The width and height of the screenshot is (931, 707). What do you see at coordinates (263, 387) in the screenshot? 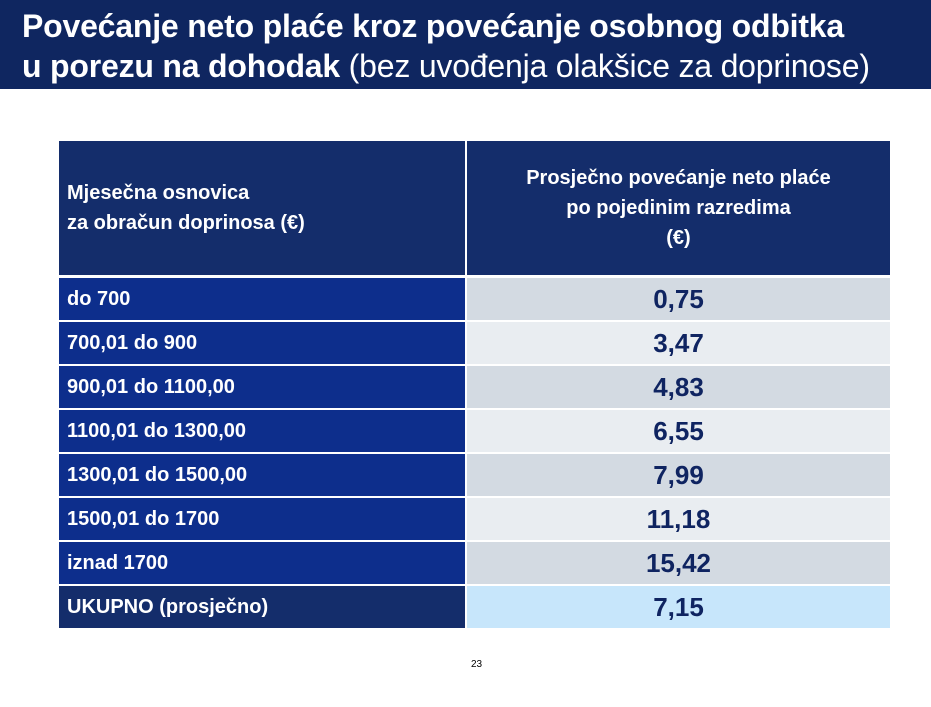
I see `row-range-label: 900,01 do 1100,00` at bounding box center [263, 387].